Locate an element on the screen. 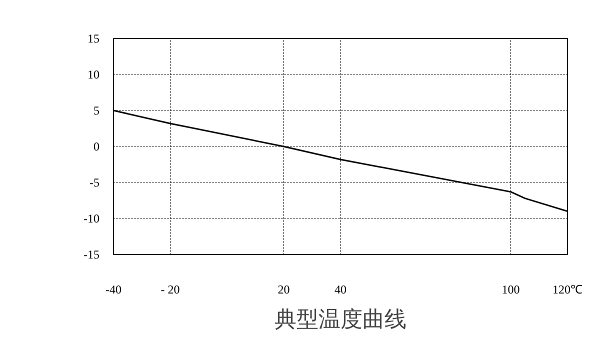 Image resolution: width=615 pixels, height=354 pixels. y-tick-label: -10 is located at coordinates (92, 219).